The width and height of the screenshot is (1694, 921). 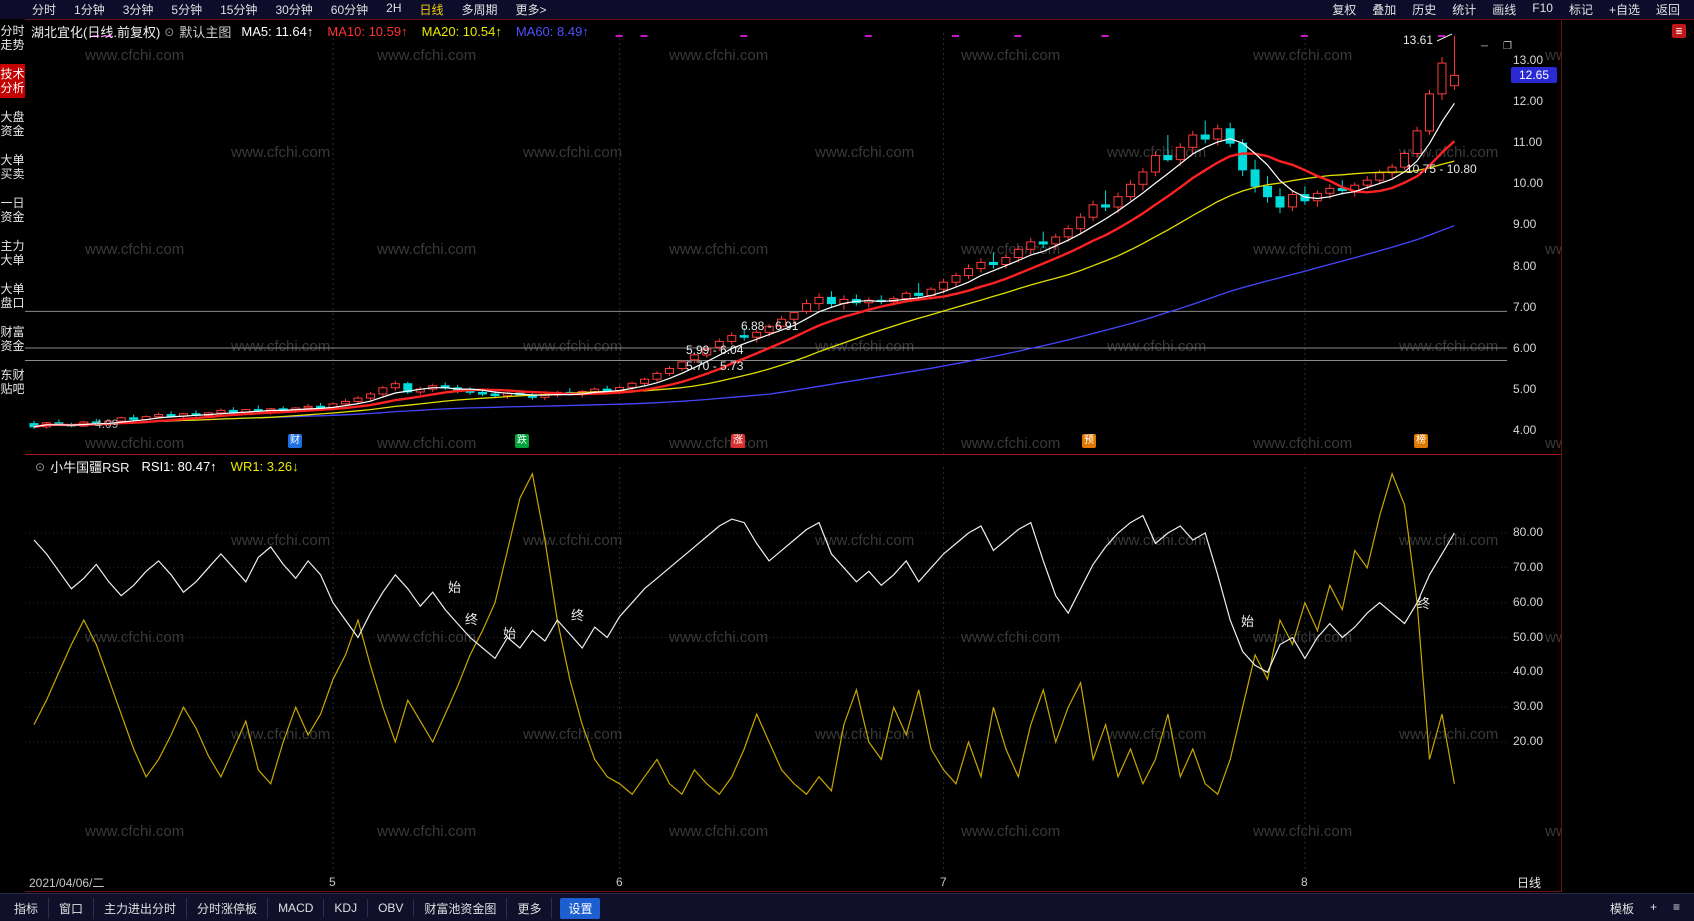 I want to click on price-axis-label: 6.00, so click(x=1525, y=347).